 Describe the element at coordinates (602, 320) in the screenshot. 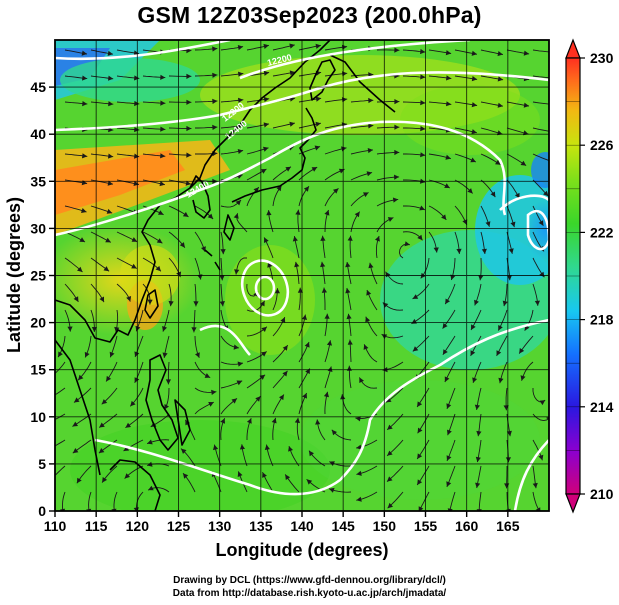

I see `colorbar-label: 218` at that location.